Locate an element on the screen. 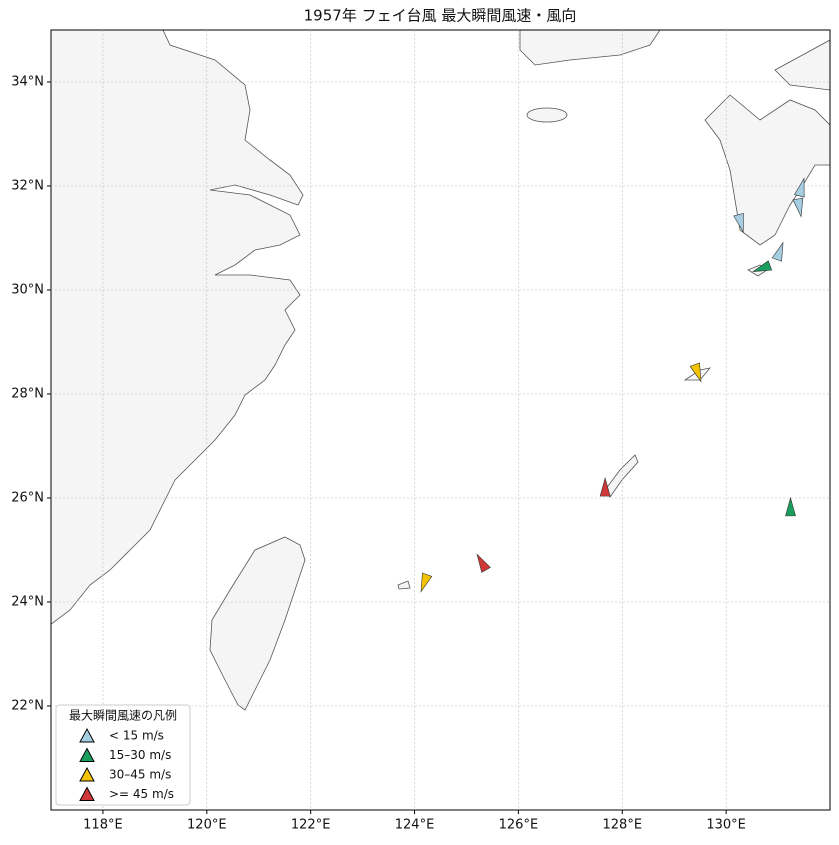 This screenshot has width=839, height=845. legend-title: 最大瞬間風速の凡例 is located at coordinates (123, 716).